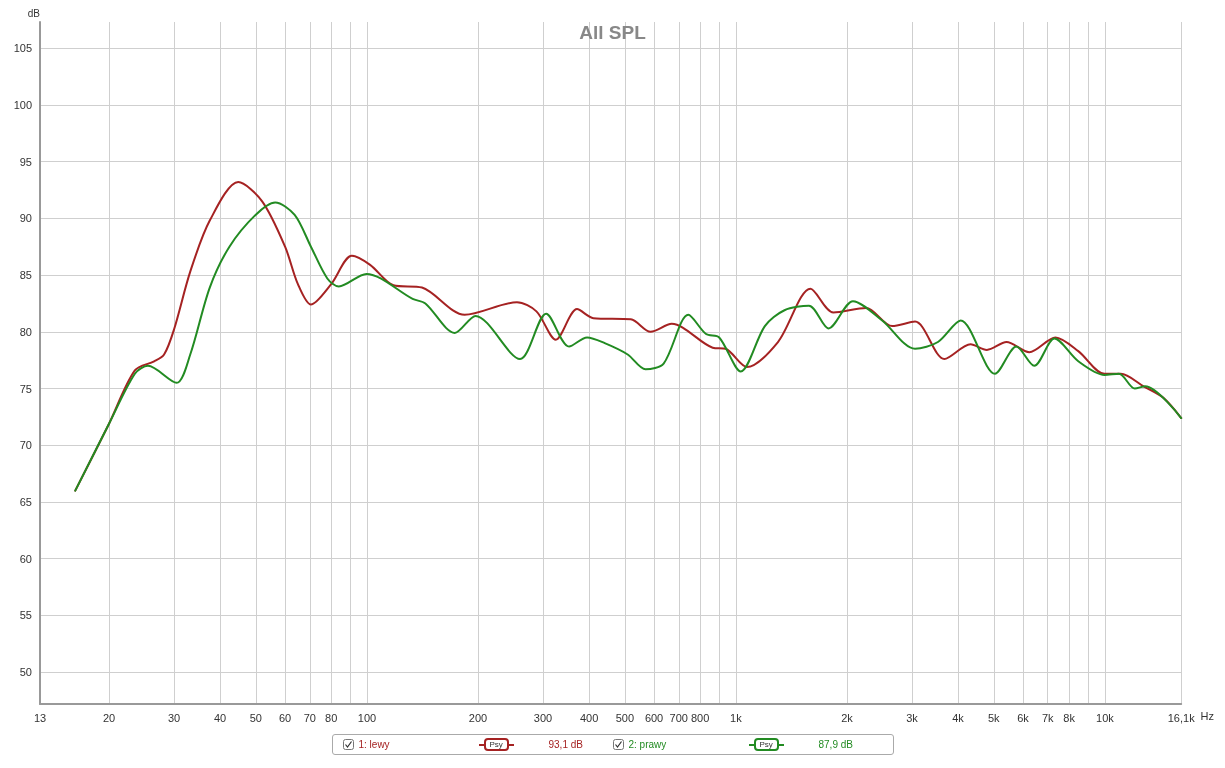  Describe the element at coordinates (835, 744) in the screenshot. I see `text: 87,9 dB` at that location.